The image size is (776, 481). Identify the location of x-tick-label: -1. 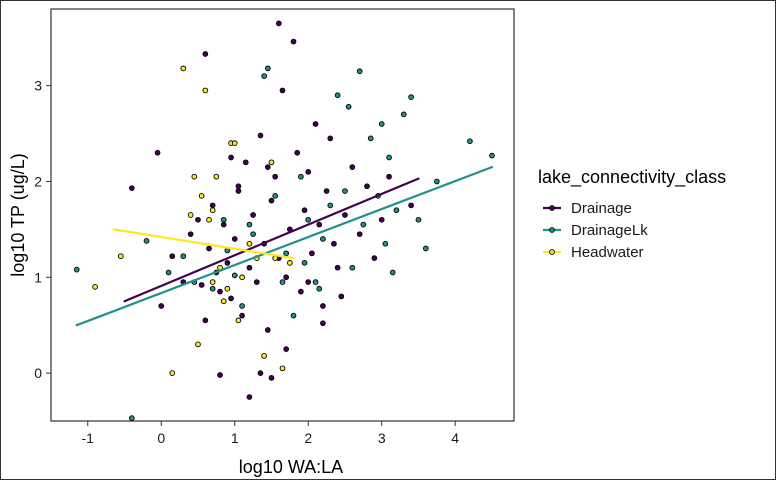
(88, 438).